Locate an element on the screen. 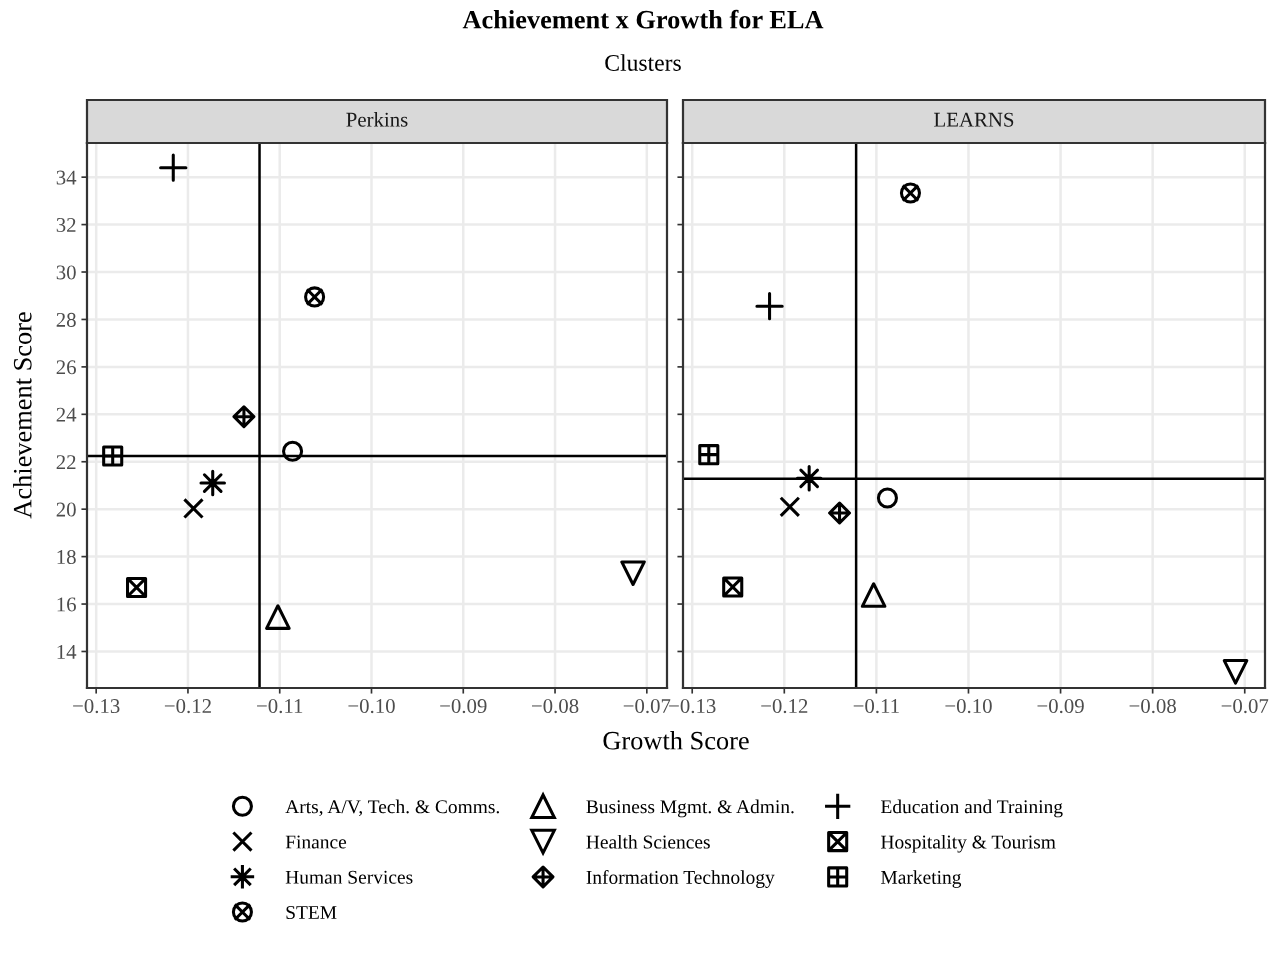 The height and width of the screenshot is (958, 1286). y-tick-label: 18 is located at coordinates (66, 557).